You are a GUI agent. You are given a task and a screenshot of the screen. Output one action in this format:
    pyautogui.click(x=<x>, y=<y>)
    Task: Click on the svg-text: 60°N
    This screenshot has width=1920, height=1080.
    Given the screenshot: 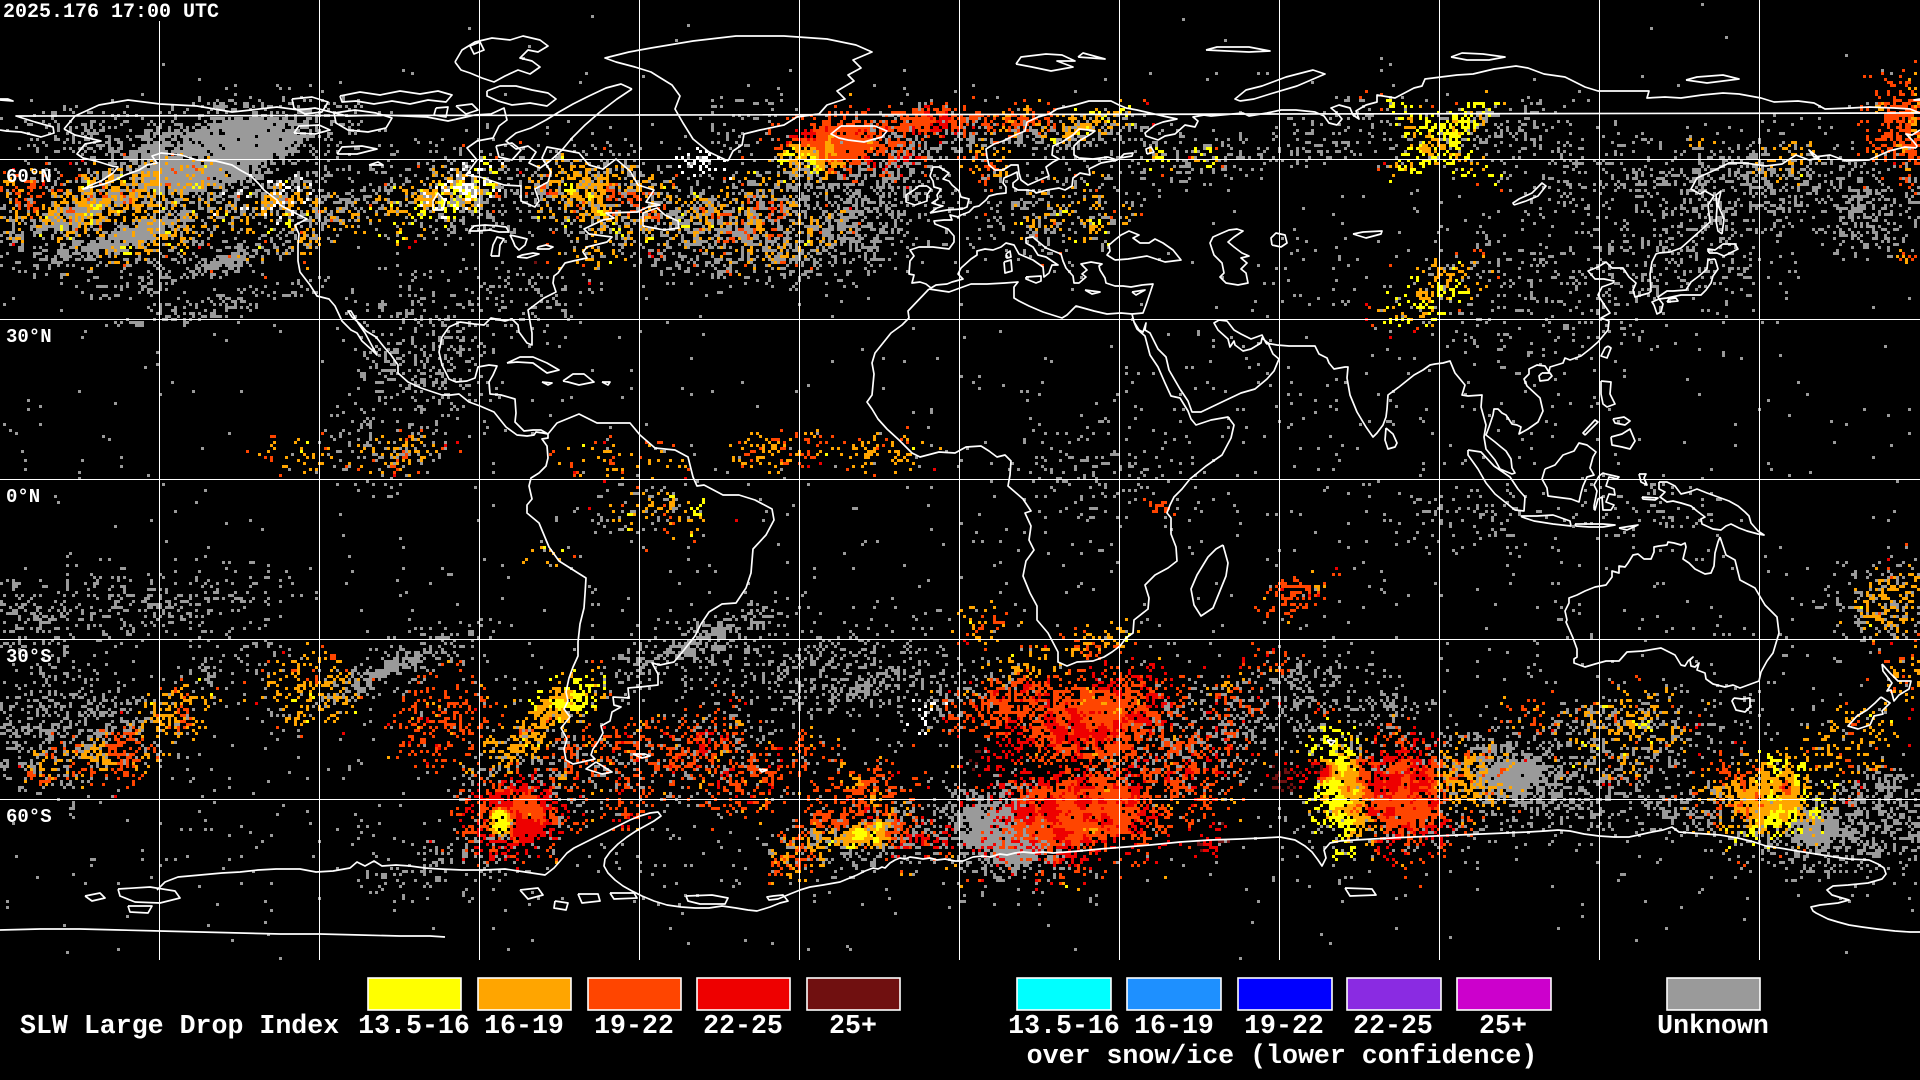 What is the action you would take?
    pyautogui.click(x=29, y=177)
    